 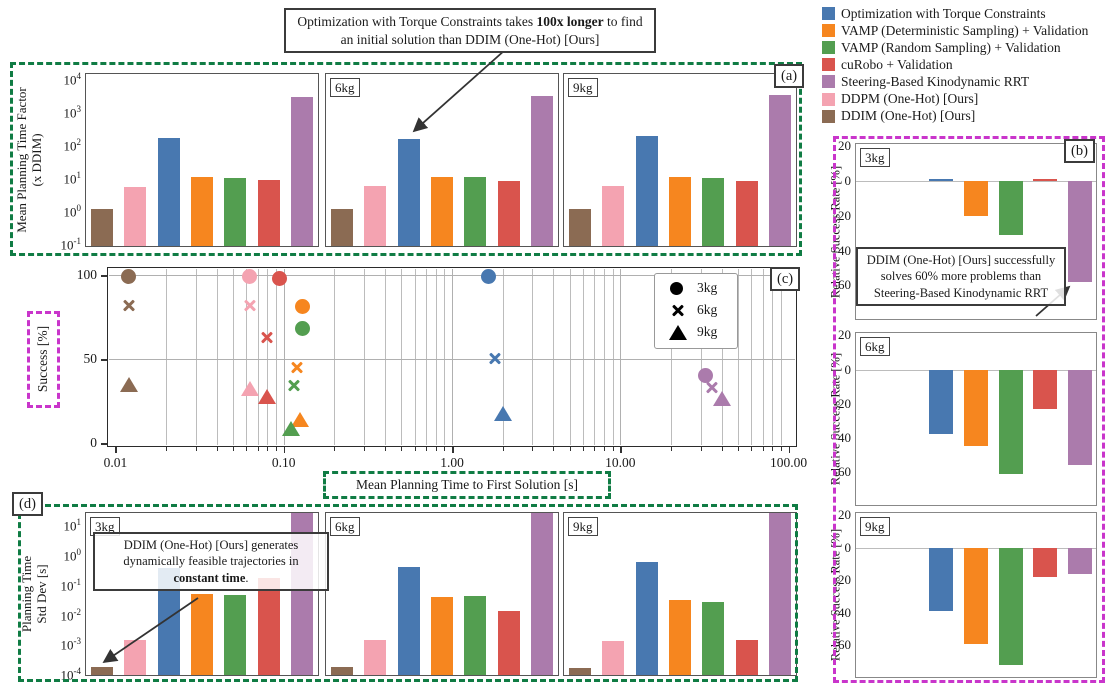 I want to click on kg-badge: 9kg, so click(x=583, y=526).